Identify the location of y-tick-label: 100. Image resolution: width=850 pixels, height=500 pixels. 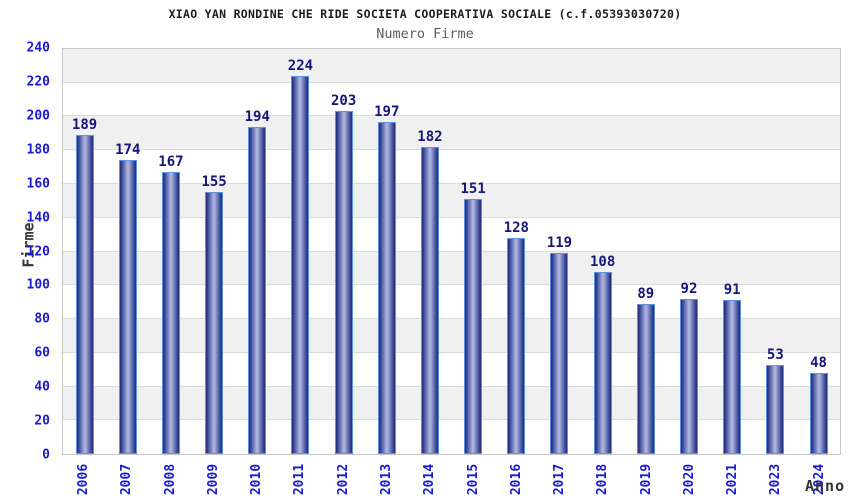
(38, 285).